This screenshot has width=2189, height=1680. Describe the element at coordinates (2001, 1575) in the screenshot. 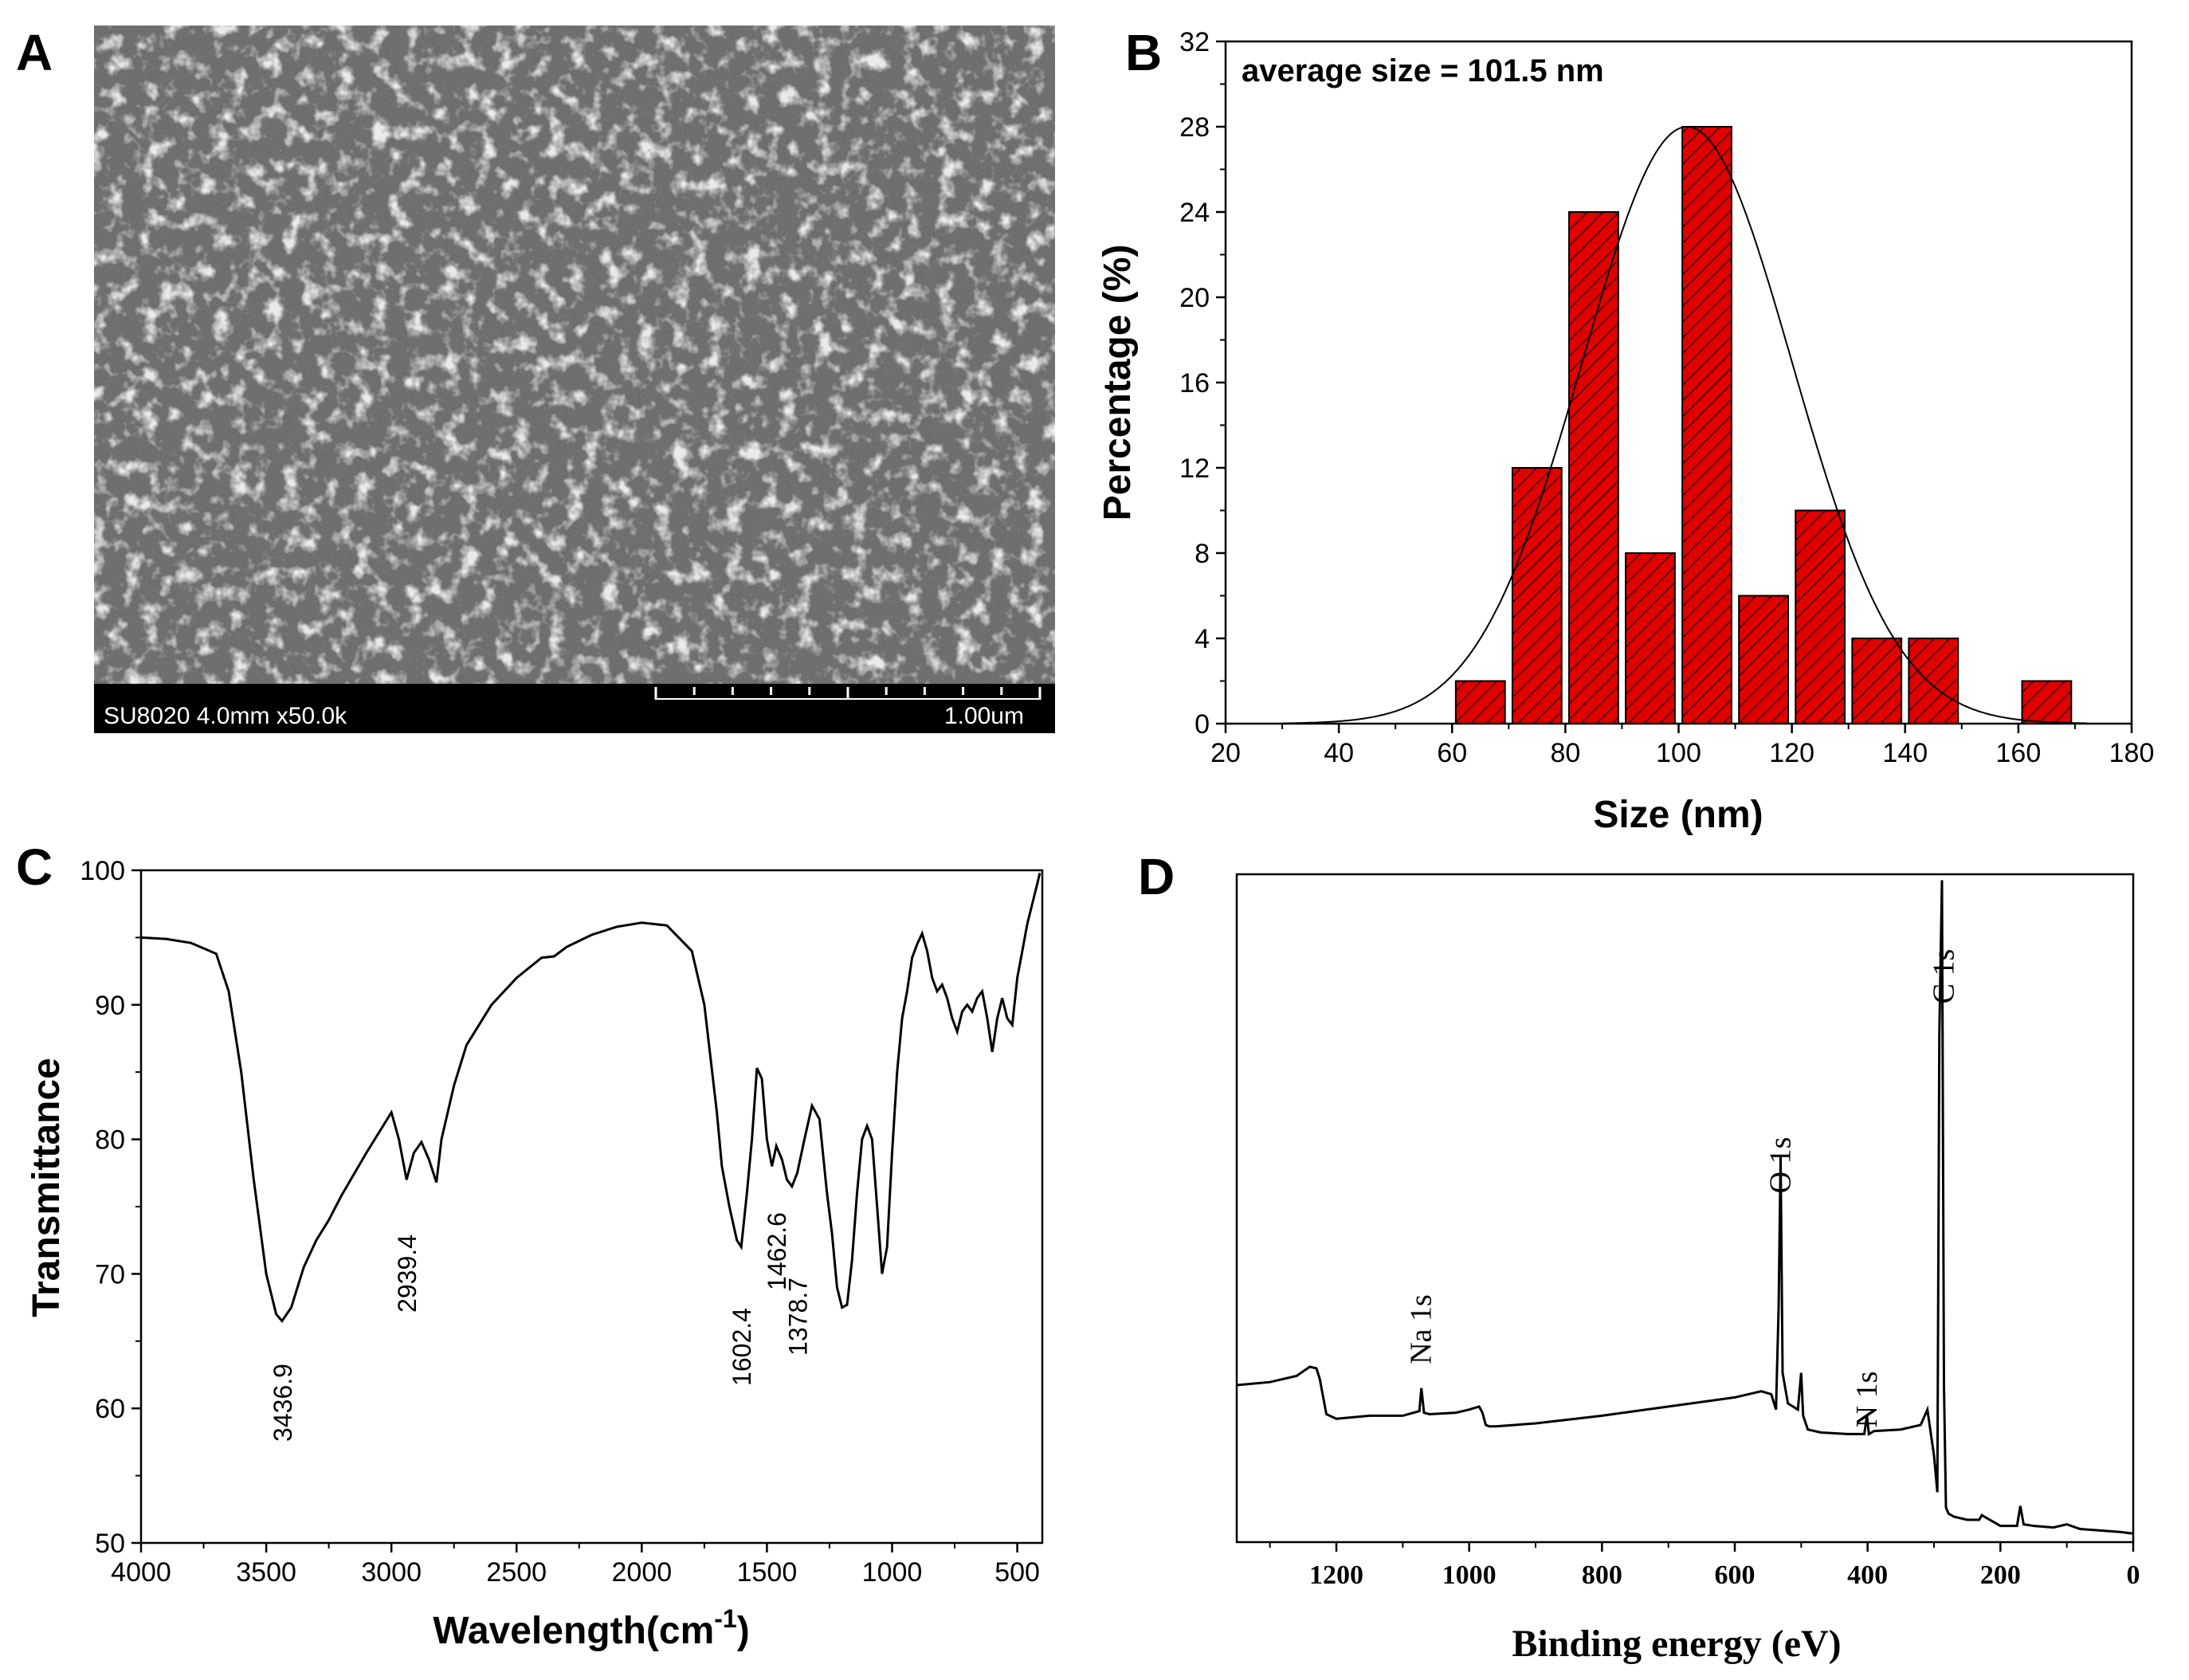

I see `x-tick-label-d: 200` at that location.